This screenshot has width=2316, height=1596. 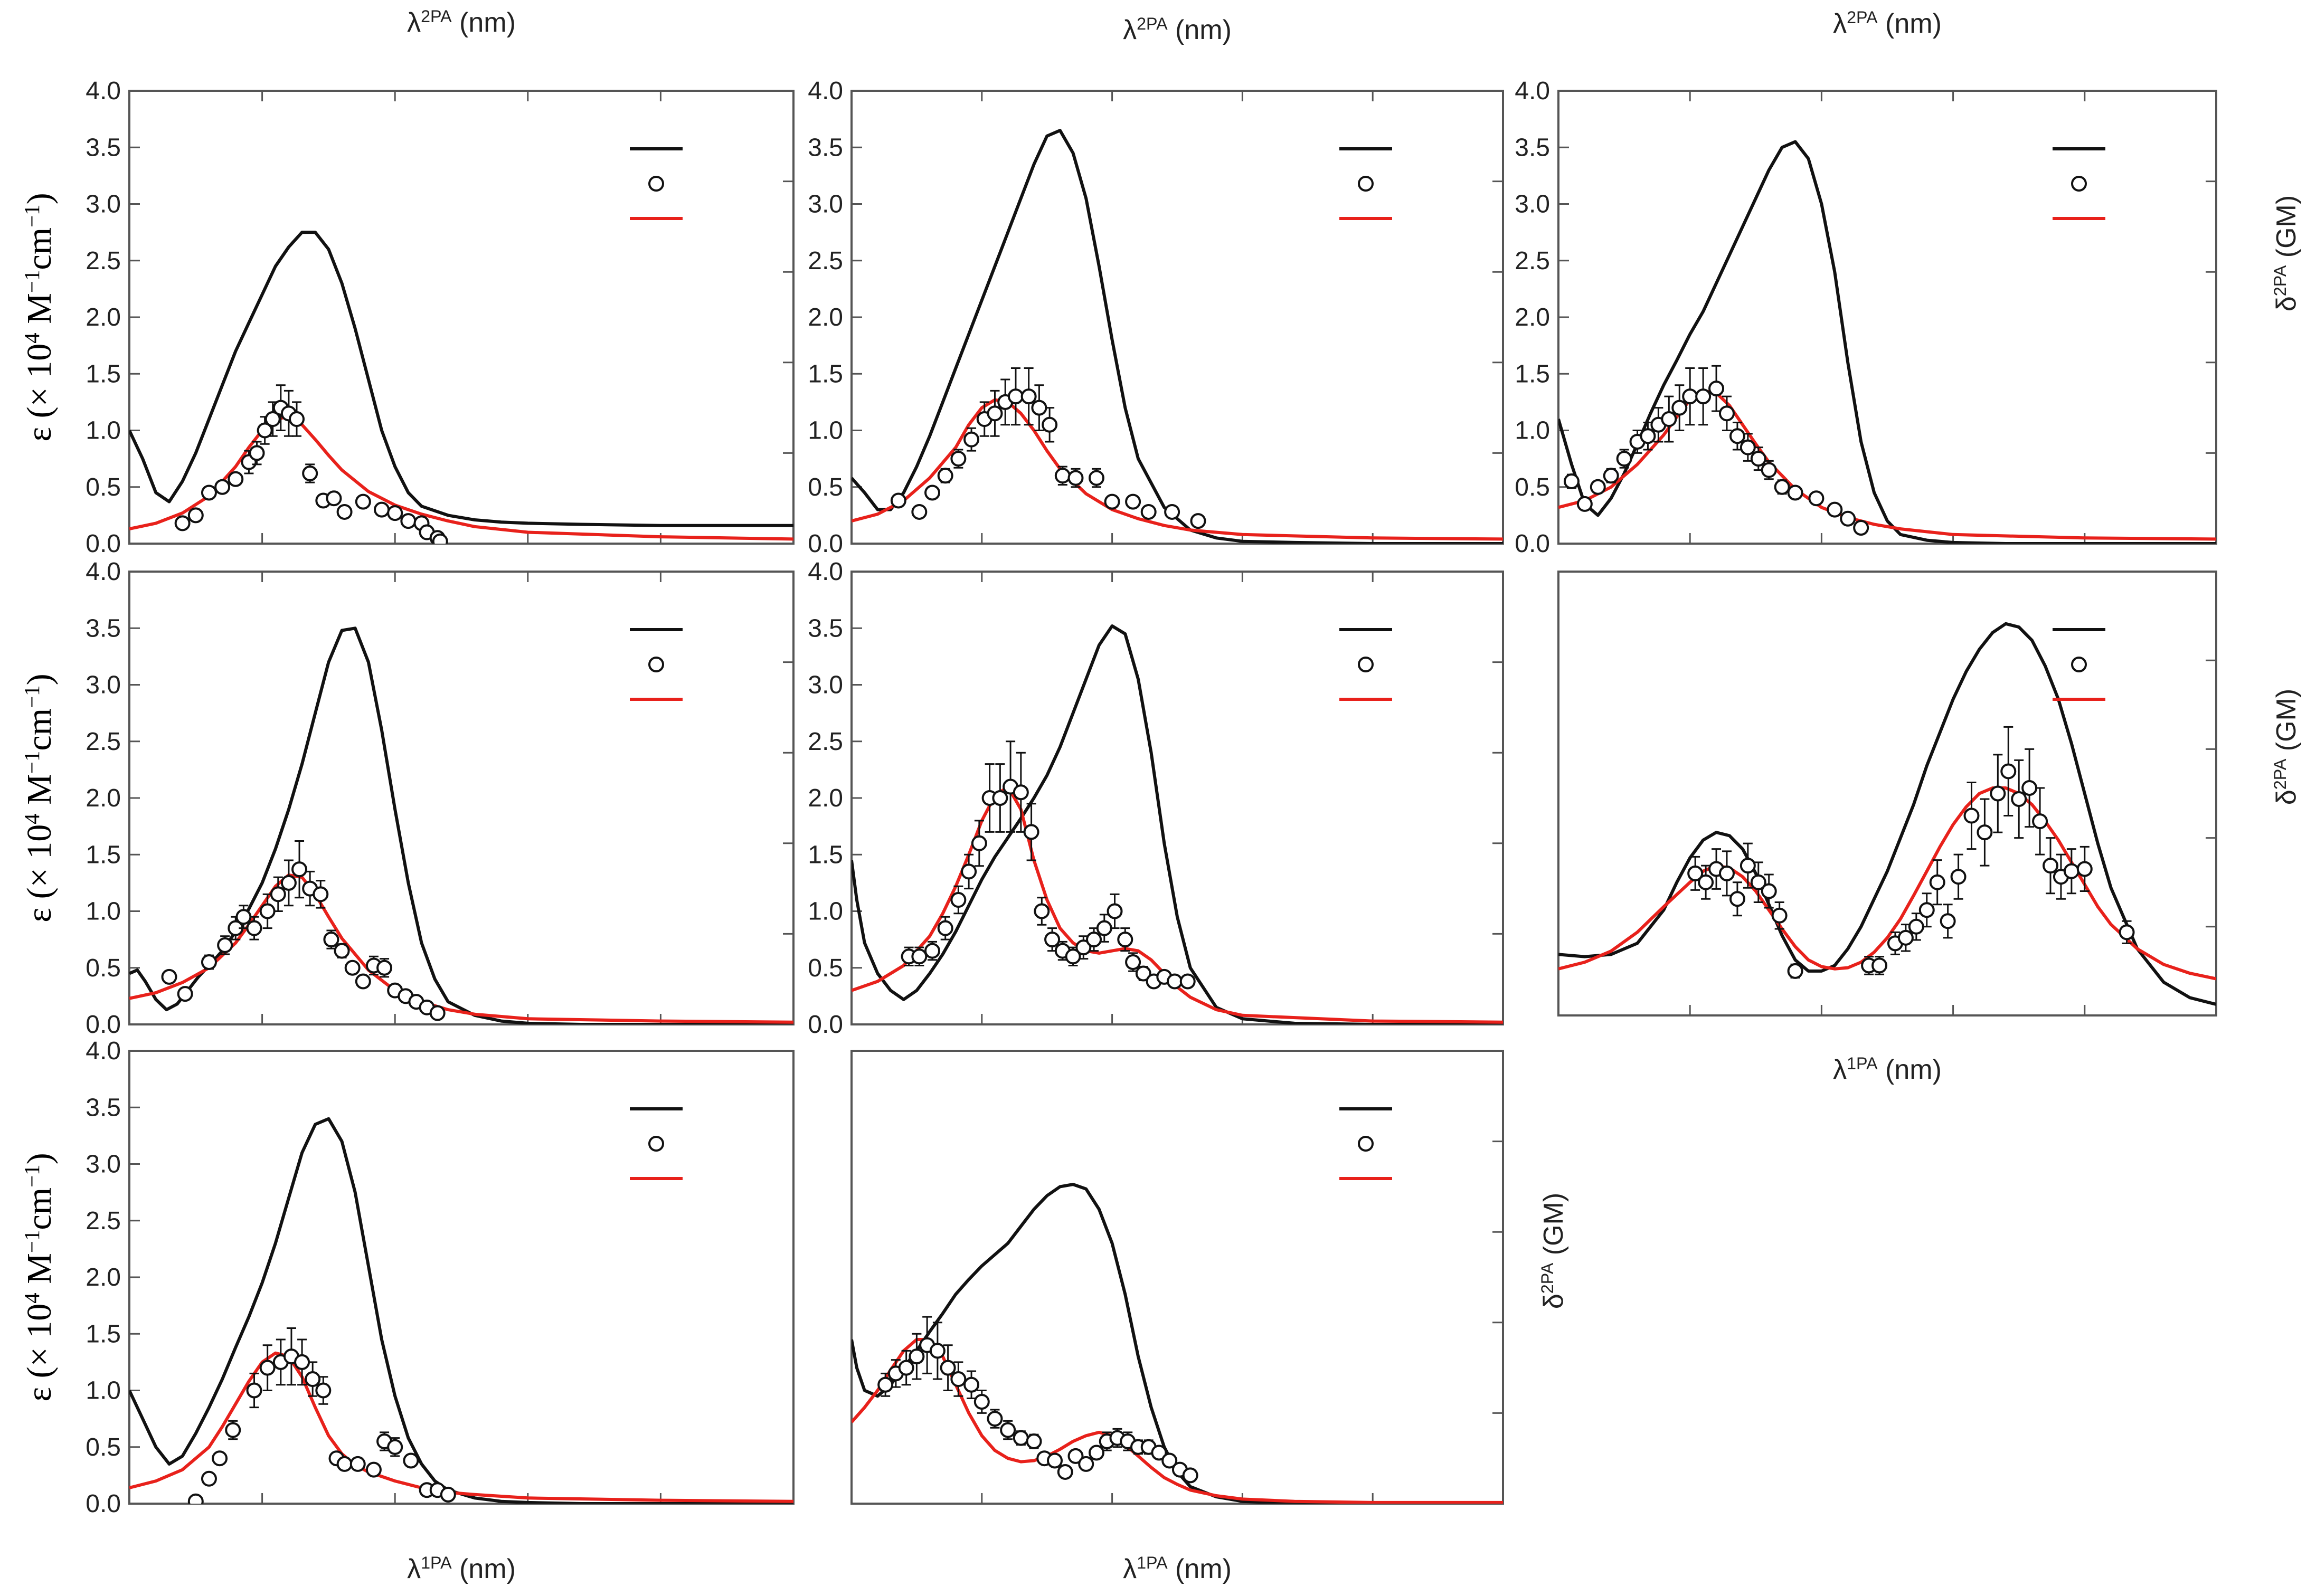 I want to click on left-axis-title-row2: ε (× 104 M−1cm−1), so click(x=39, y=797).